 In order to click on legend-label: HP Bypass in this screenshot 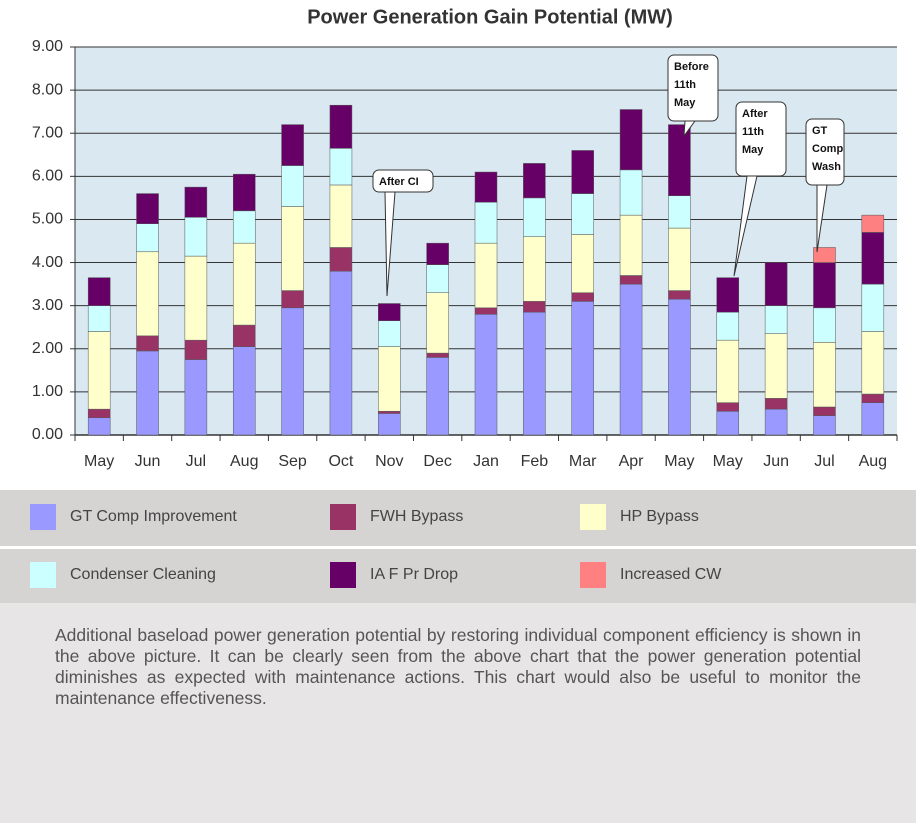, I will do `click(659, 516)`.